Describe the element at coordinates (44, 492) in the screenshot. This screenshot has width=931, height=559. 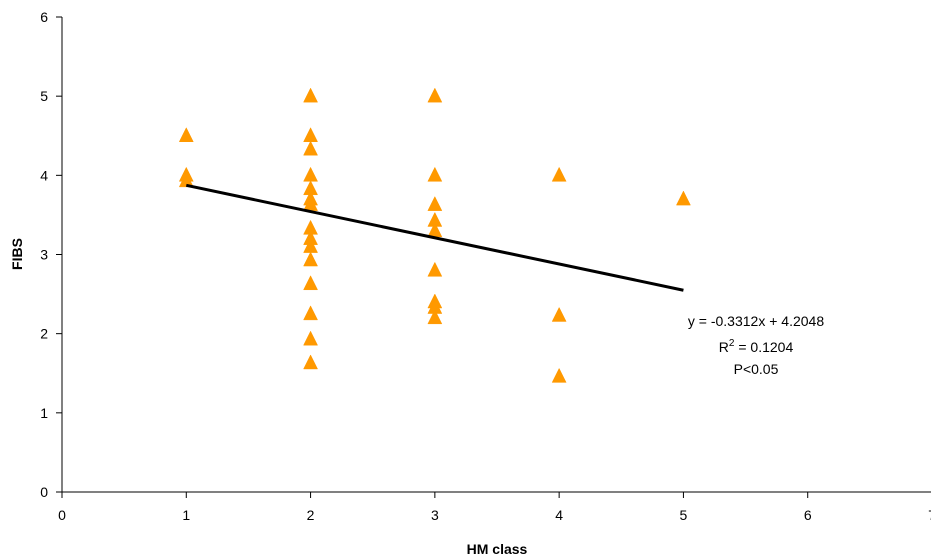
I see `y-tick-label: 0` at that location.